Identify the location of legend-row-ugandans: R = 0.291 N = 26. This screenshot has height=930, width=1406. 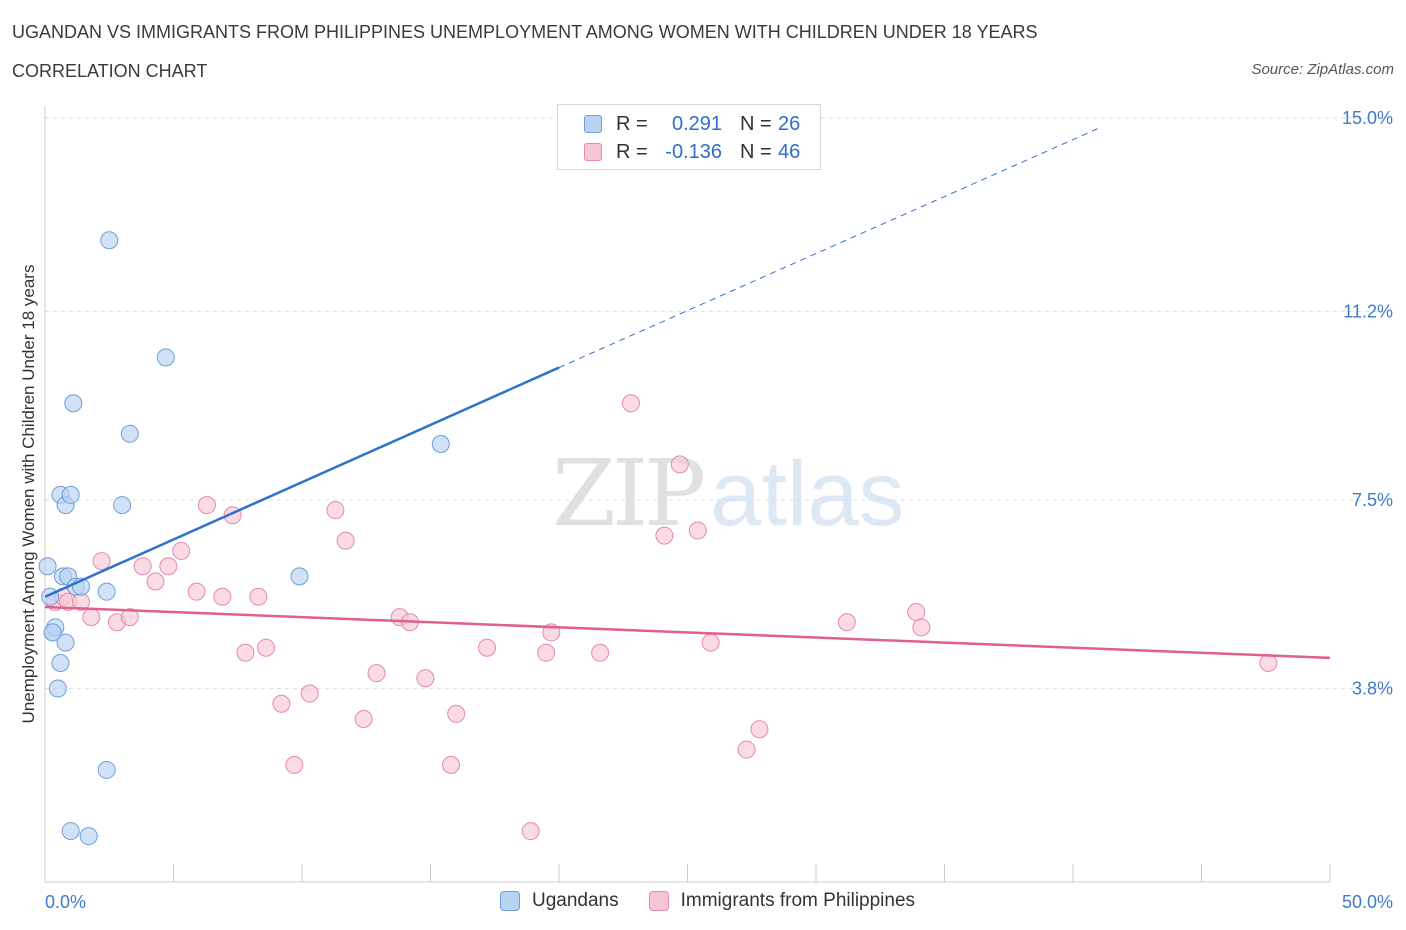
(692, 124).